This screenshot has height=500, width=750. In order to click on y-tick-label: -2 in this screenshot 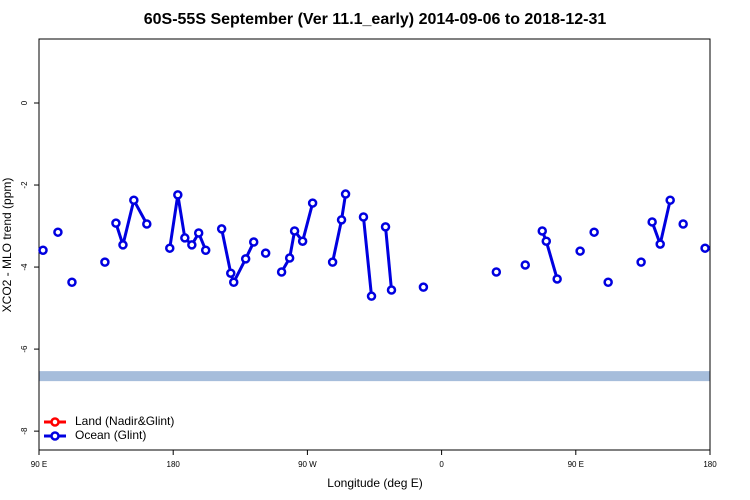, I will do `click(24, 185)`.